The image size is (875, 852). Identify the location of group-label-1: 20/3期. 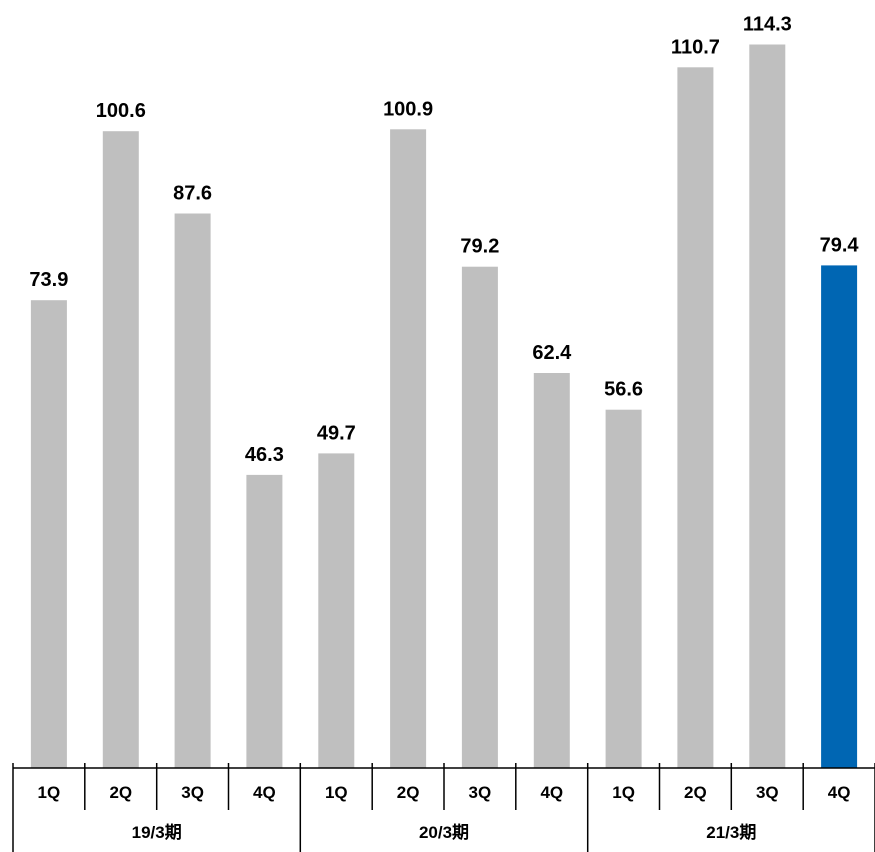
(444, 832).